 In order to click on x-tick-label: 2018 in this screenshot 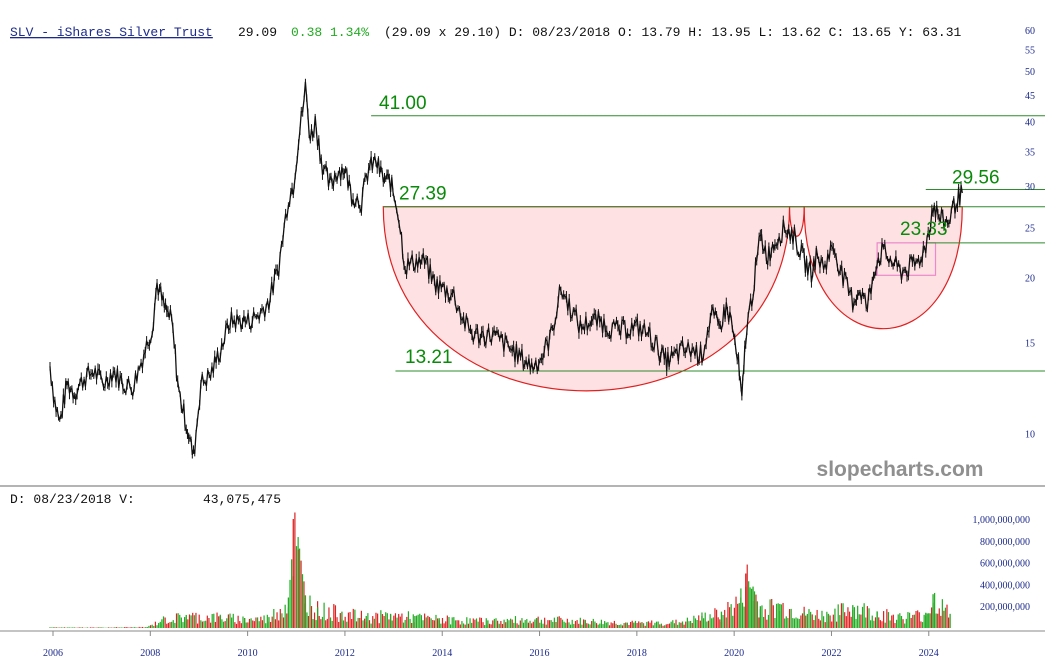, I will do `click(637, 653)`.